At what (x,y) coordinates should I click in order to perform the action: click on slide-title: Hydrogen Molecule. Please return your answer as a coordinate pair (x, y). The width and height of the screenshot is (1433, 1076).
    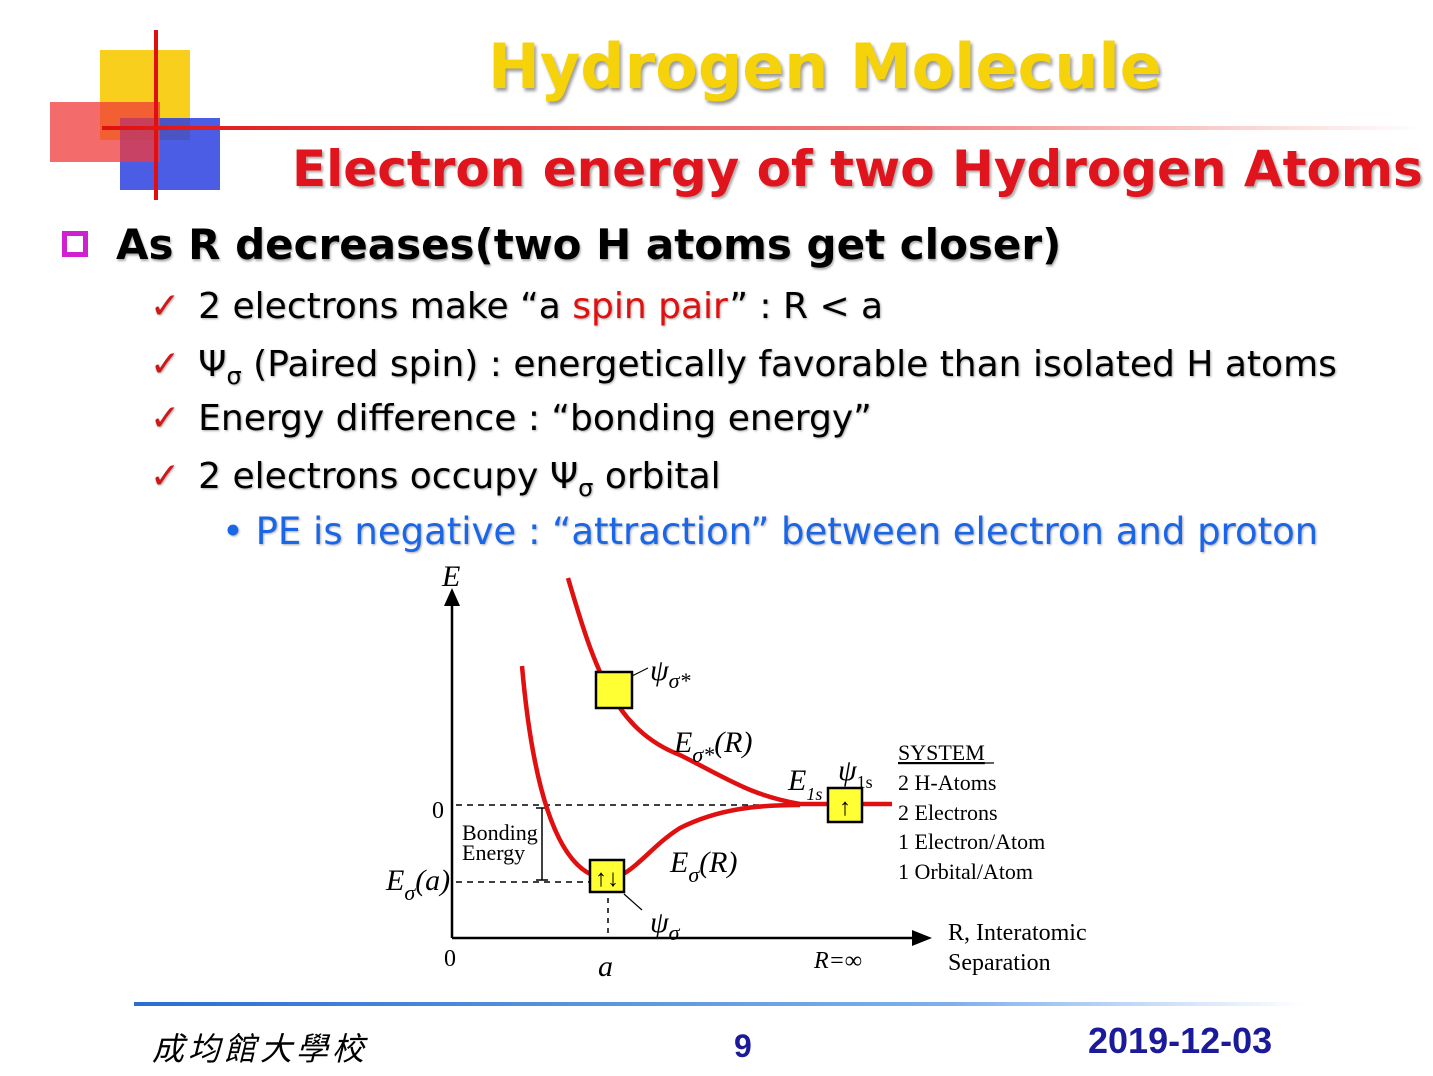
    Looking at the image, I should click on (825, 66).